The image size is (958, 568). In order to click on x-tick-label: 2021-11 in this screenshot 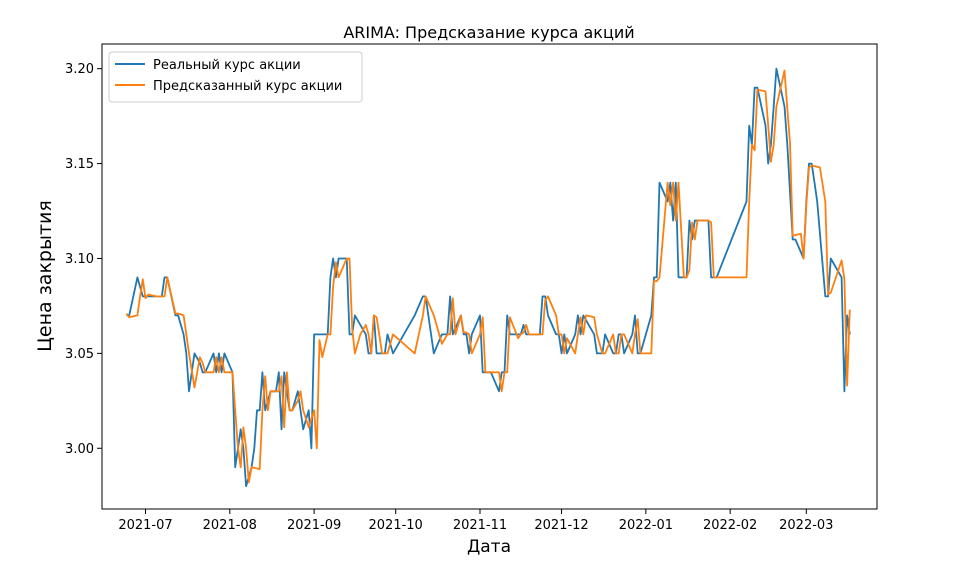, I will do `click(480, 525)`.